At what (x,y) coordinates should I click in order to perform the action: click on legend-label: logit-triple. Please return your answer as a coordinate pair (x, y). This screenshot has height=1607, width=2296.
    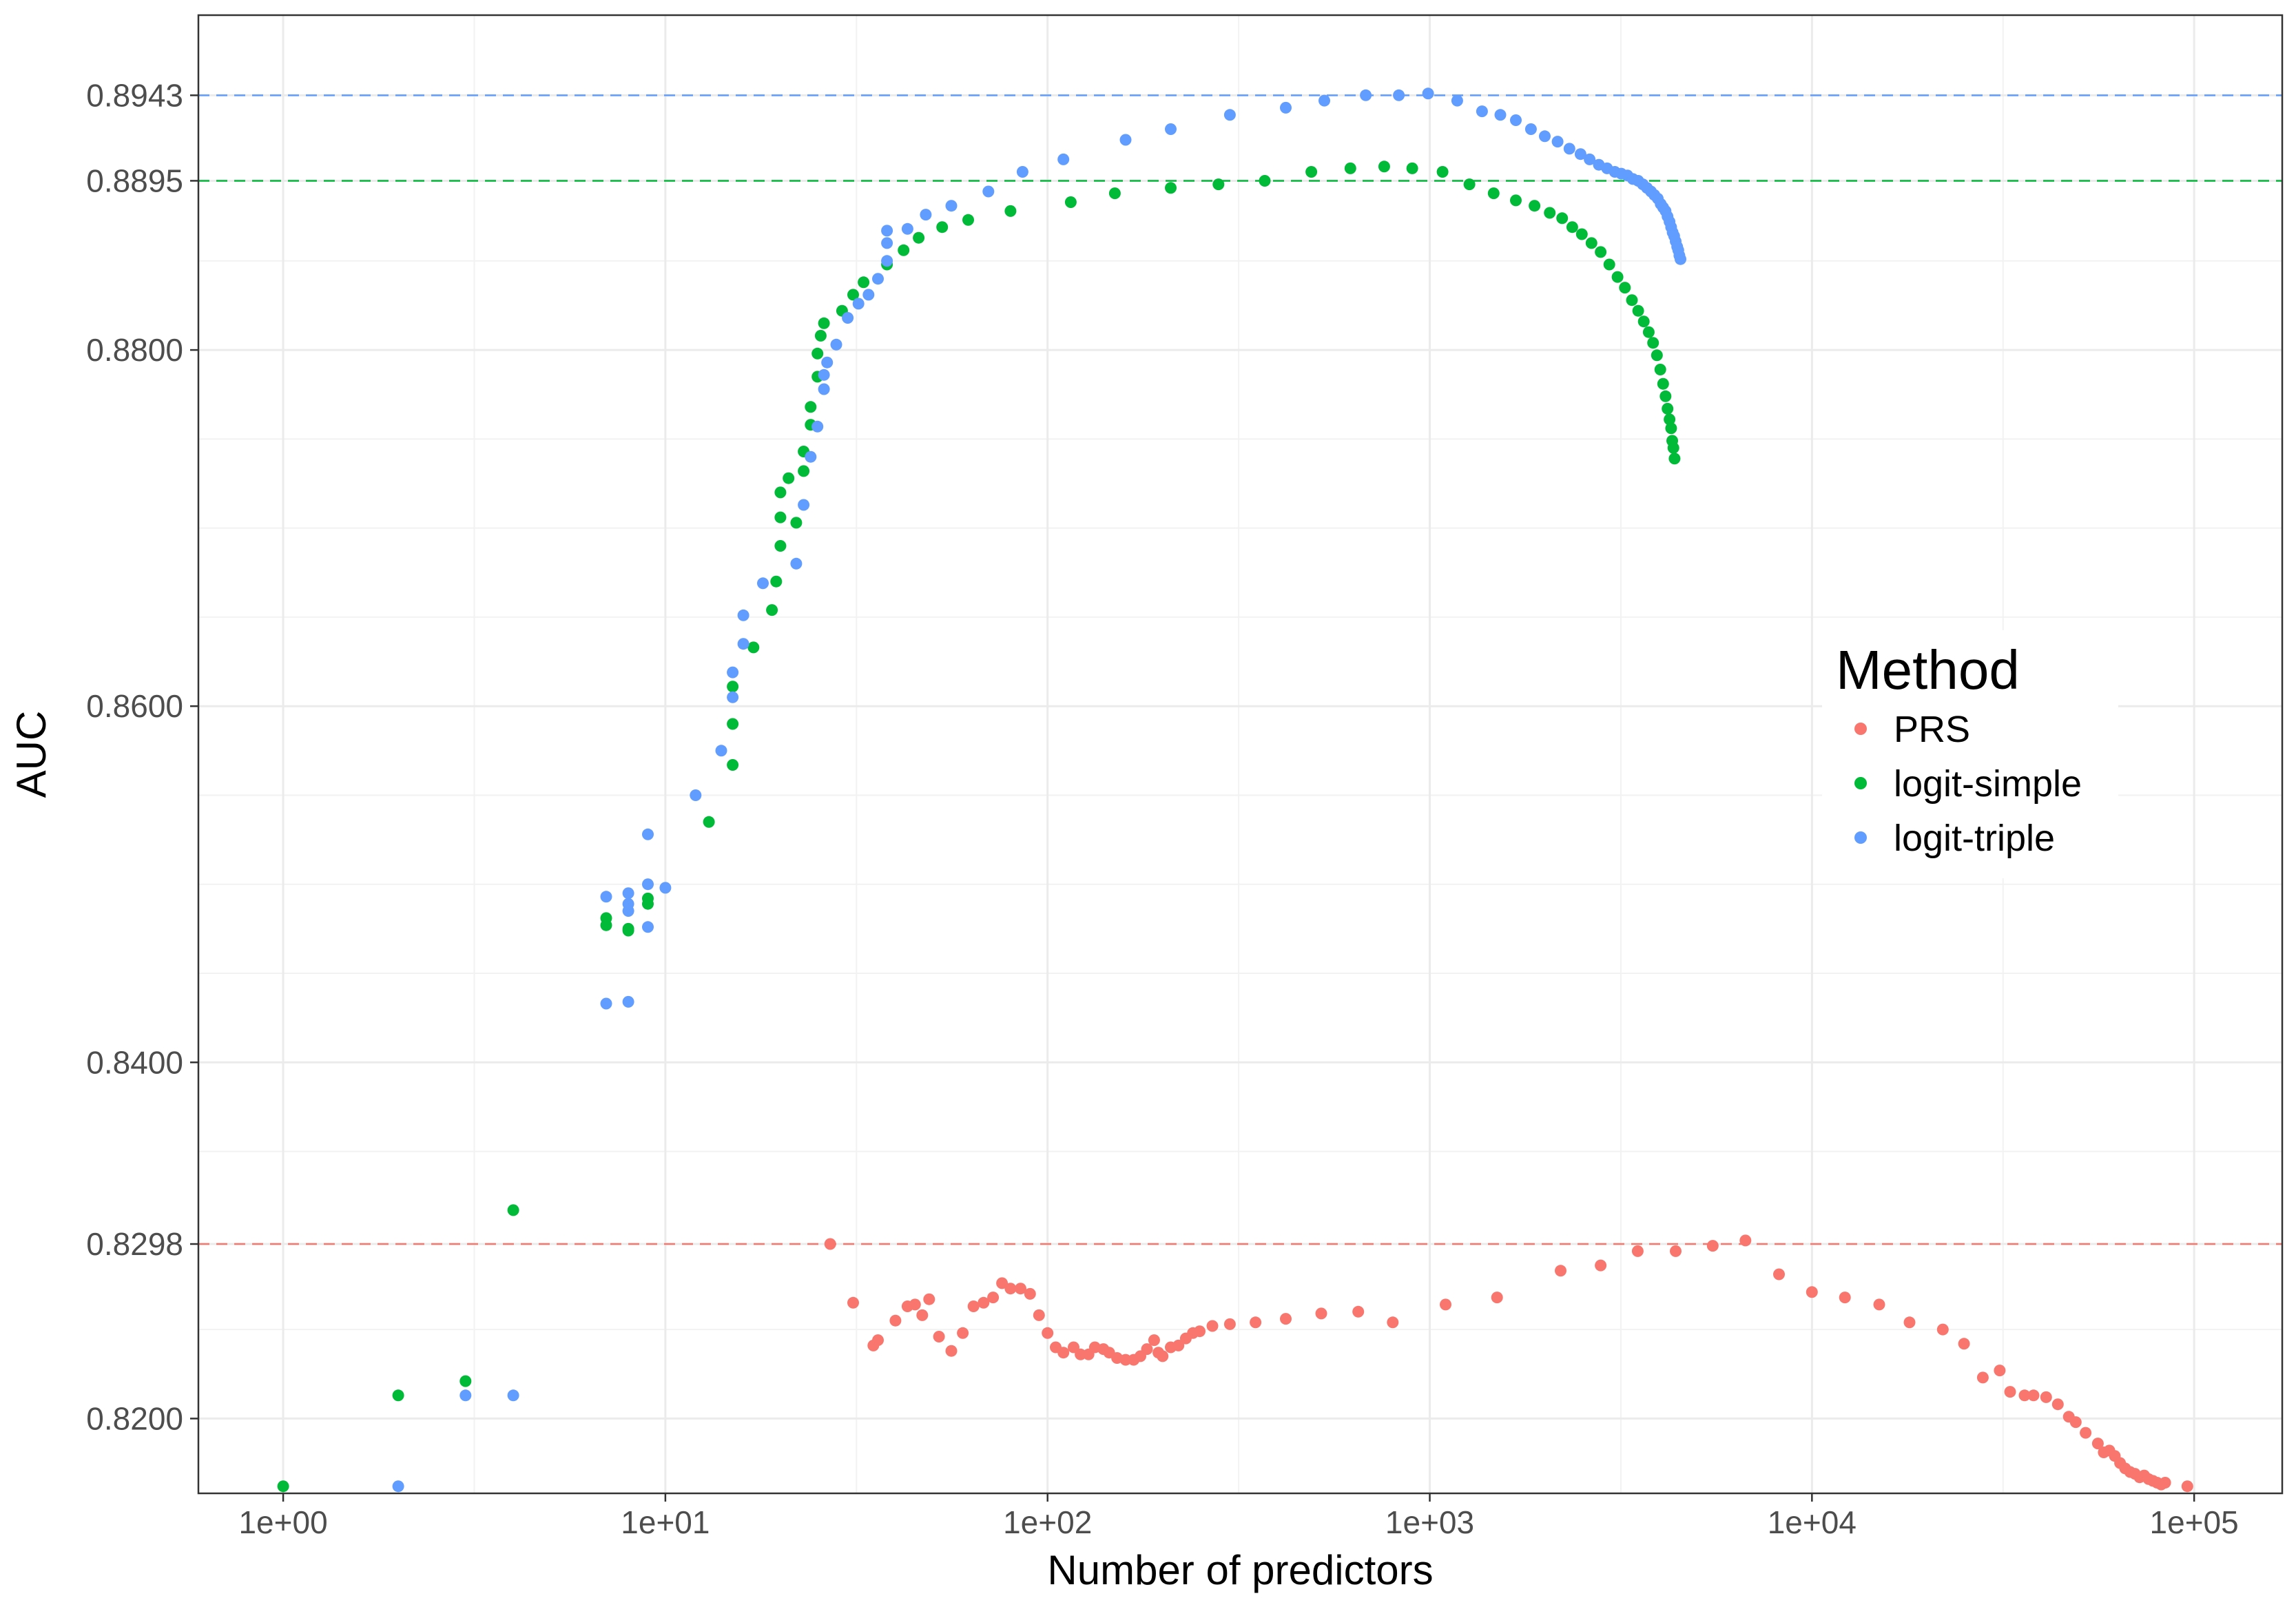
    Looking at the image, I should click on (1974, 839).